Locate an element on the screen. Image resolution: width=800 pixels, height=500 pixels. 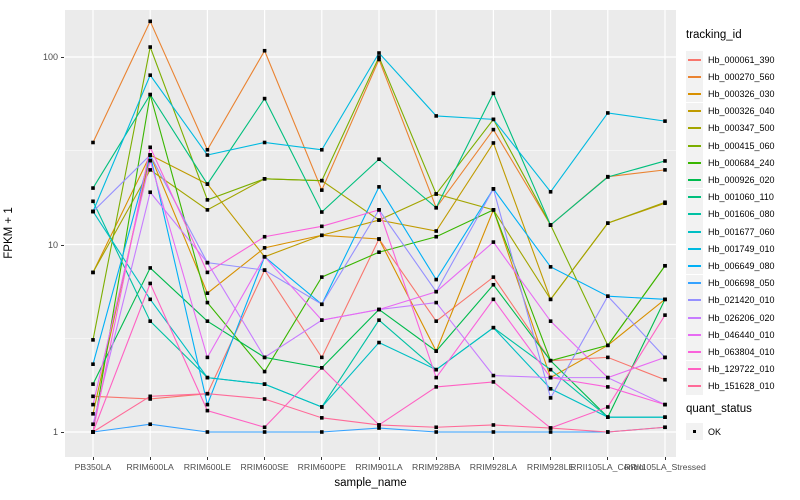
data-point-Hb_046440_010-RRIM600LE is located at coordinates (207, 357).